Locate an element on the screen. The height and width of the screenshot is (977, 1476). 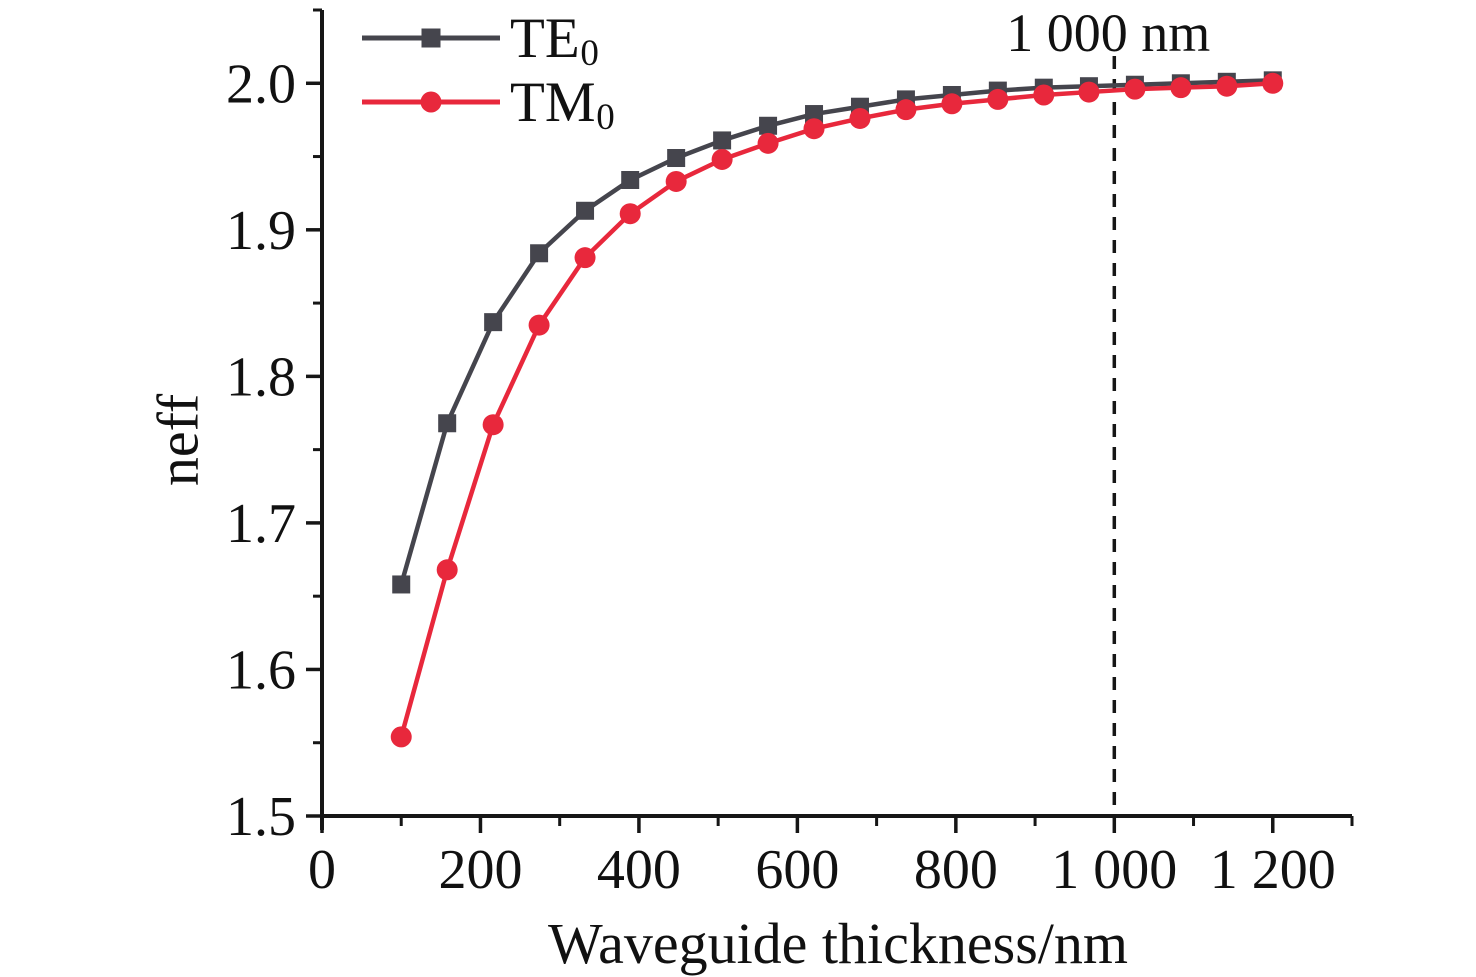
x-tick-label: 600 is located at coordinates (797, 870).